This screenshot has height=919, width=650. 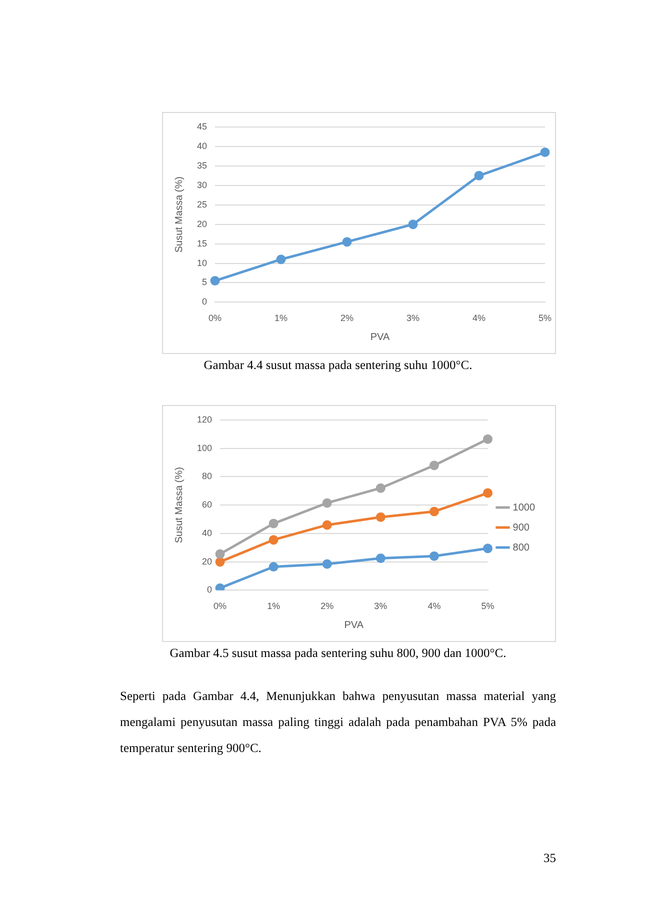 What do you see at coordinates (207, 505) in the screenshot?
I see `y-tick-label: 60` at bounding box center [207, 505].